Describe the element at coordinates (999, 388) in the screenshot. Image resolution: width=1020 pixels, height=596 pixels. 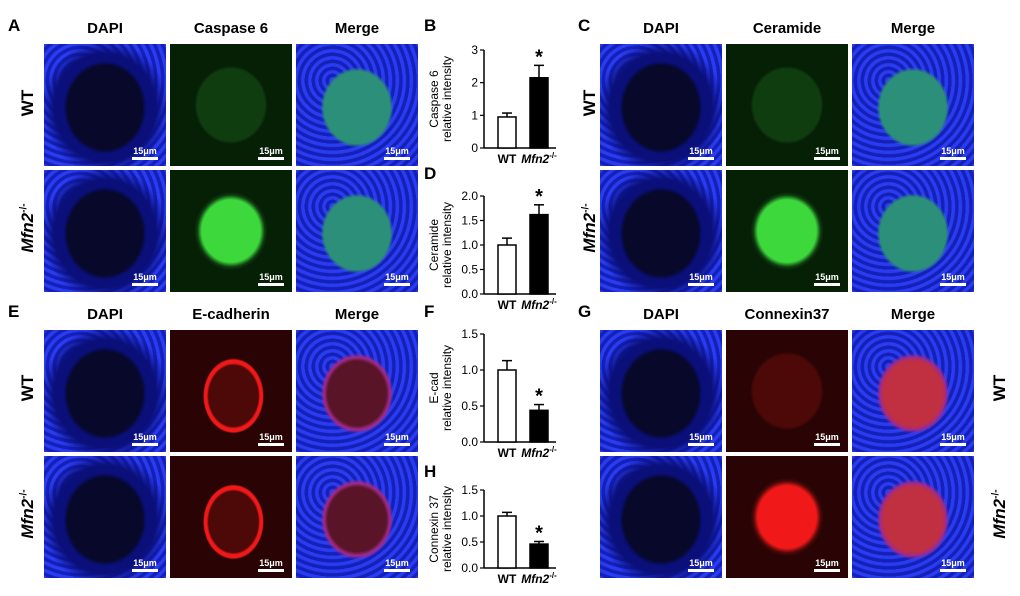
I see `row-label-g-wt: WT` at that location.